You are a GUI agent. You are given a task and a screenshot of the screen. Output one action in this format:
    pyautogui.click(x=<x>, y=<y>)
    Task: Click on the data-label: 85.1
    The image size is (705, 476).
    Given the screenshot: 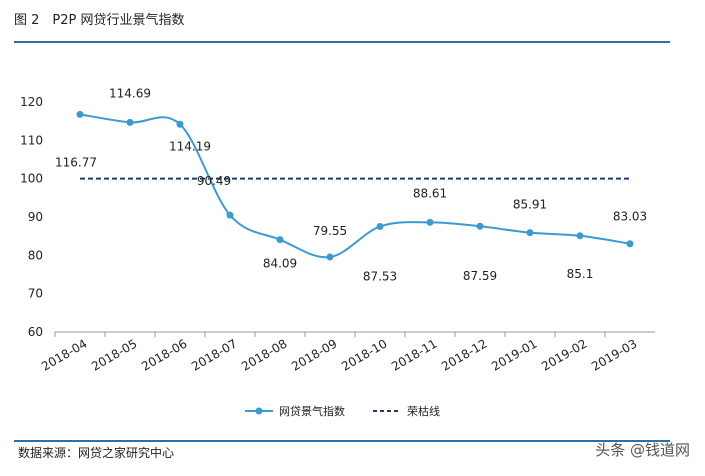 What is the action you would take?
    pyautogui.click(x=580, y=274)
    